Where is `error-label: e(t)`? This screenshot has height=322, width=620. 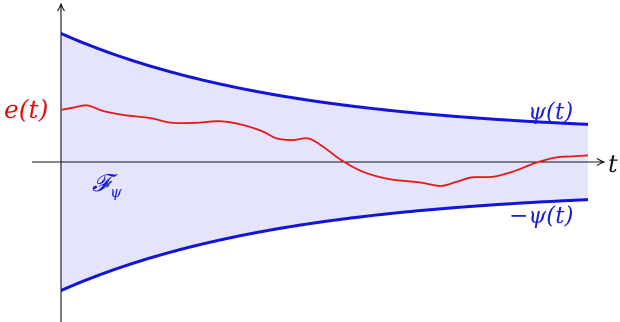
error-label: e(t) is located at coordinates (26, 109).